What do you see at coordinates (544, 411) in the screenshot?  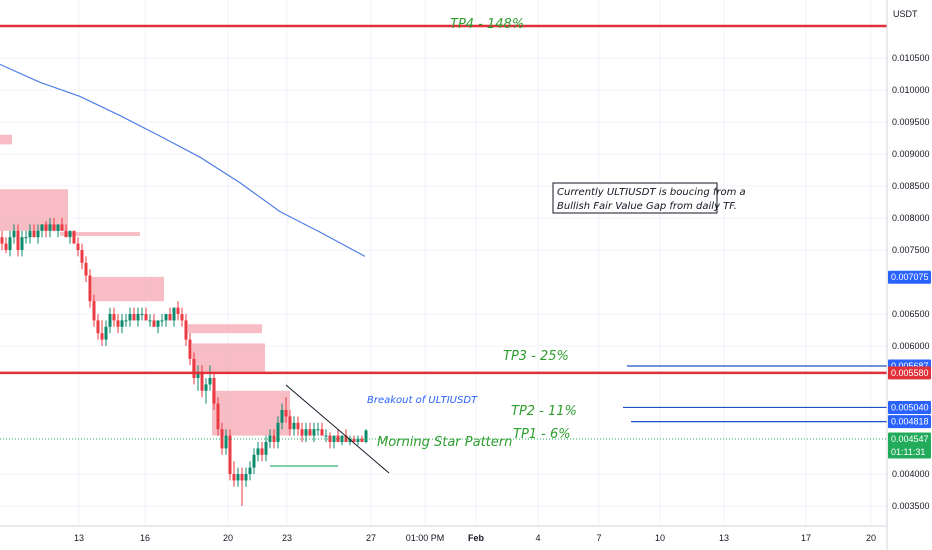 I see `tp2-label: TP2 - 11%` at bounding box center [544, 411].